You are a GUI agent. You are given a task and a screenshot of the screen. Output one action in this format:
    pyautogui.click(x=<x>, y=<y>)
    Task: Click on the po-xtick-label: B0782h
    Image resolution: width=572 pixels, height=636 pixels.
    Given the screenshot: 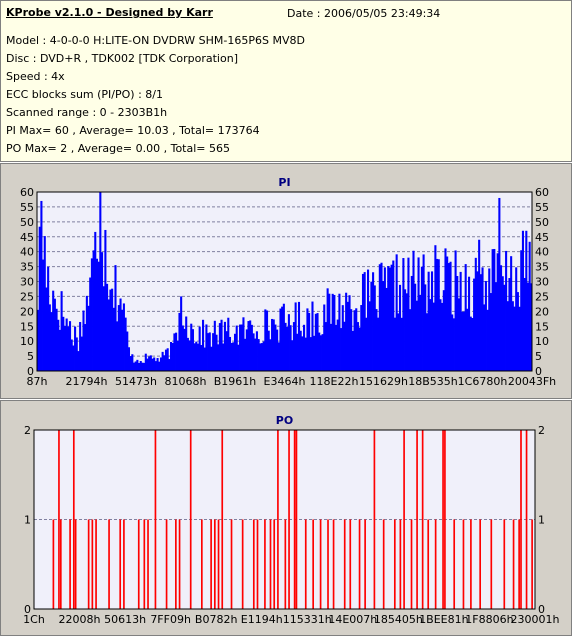 What is the action you would take?
    pyautogui.click(x=216, y=619)
    